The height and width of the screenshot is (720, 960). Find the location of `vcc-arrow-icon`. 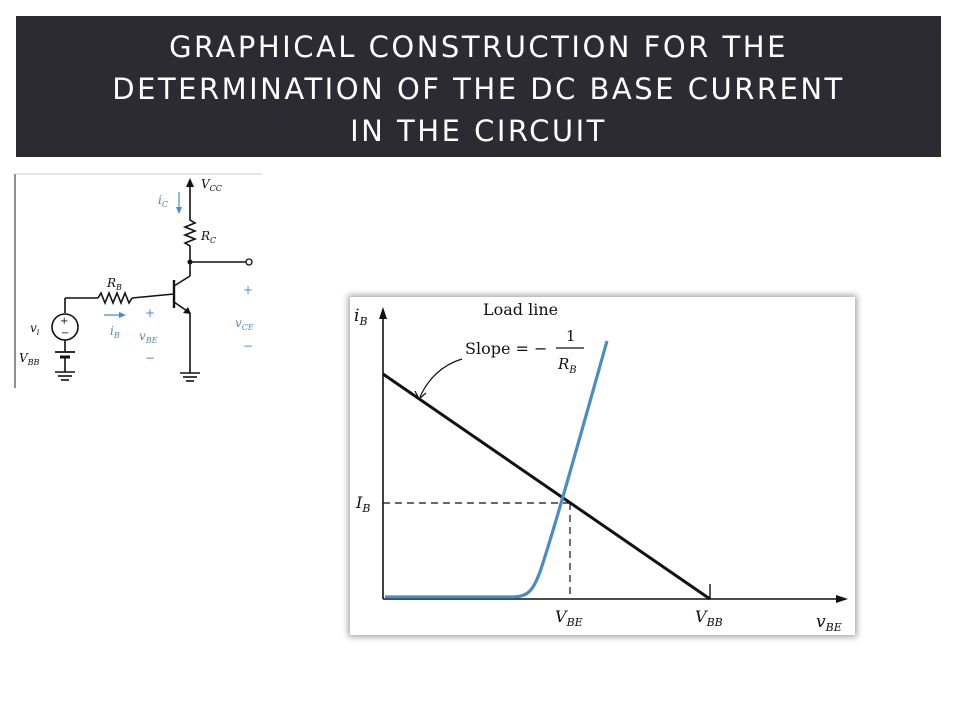

vcc-arrow-icon is located at coordinates (190, 182).